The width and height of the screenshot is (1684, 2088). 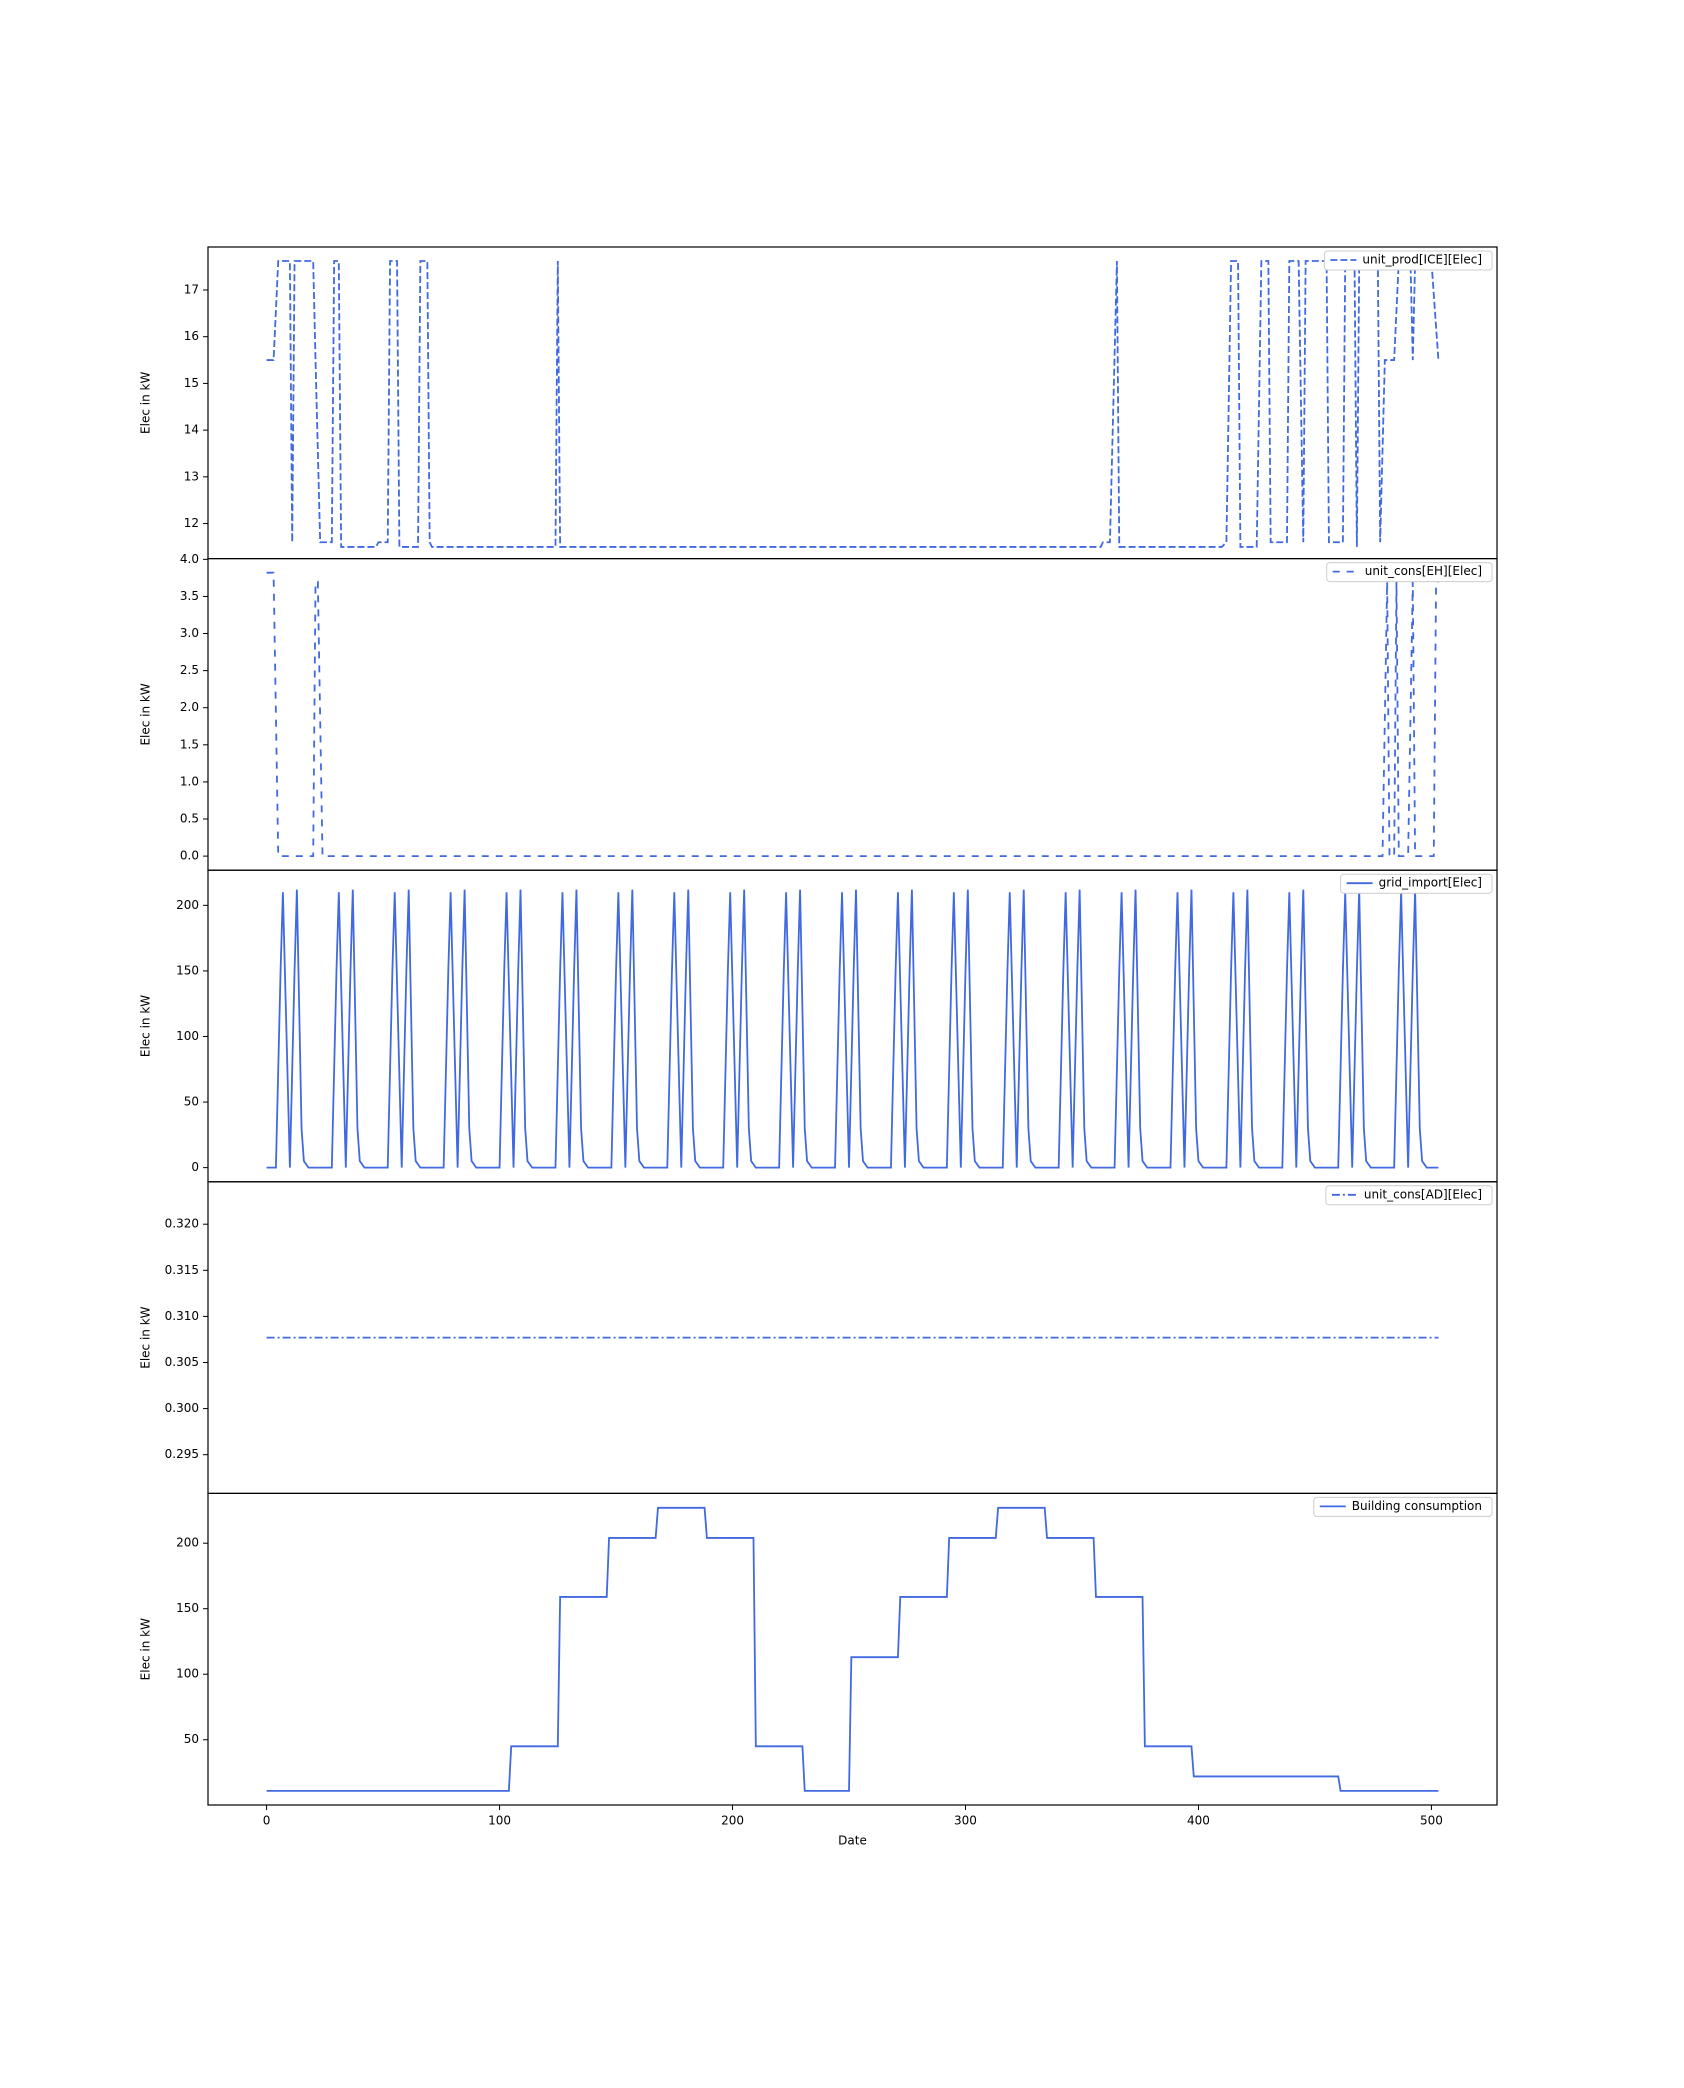 What do you see at coordinates (1422, 260) in the screenshot?
I see `legend-label: unit_prod[ICE][Elec]` at bounding box center [1422, 260].